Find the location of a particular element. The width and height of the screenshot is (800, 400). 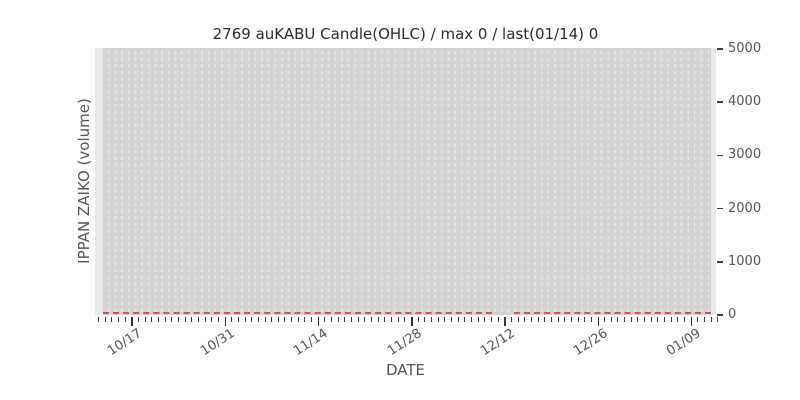

y-tick-label: 1000 is located at coordinates (745, 261).